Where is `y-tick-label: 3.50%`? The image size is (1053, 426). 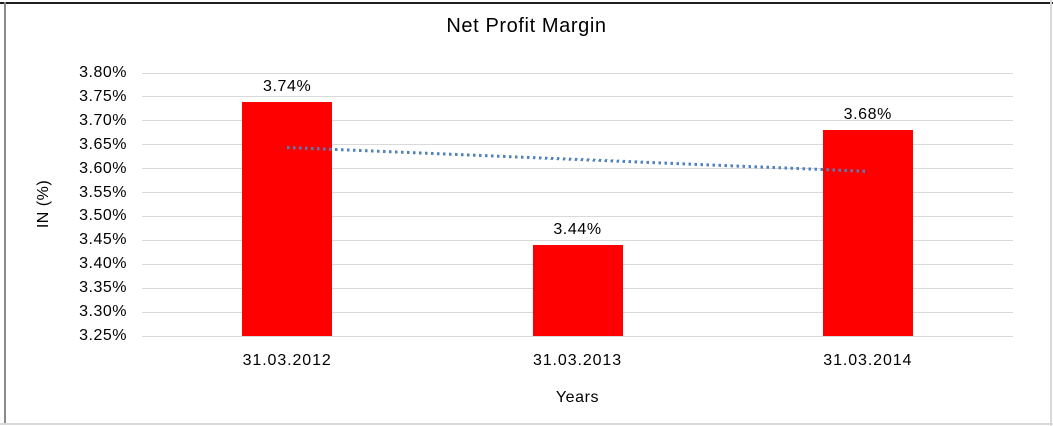
y-tick-label: 3.50% is located at coordinates (103, 216).